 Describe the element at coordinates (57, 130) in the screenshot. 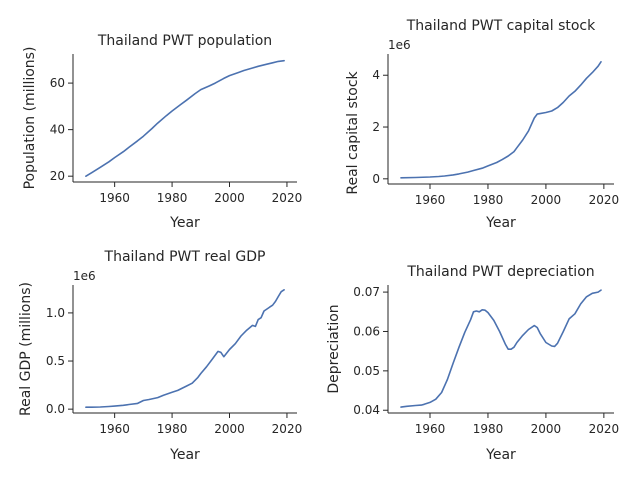

I see `y-tick-label: 40` at that location.